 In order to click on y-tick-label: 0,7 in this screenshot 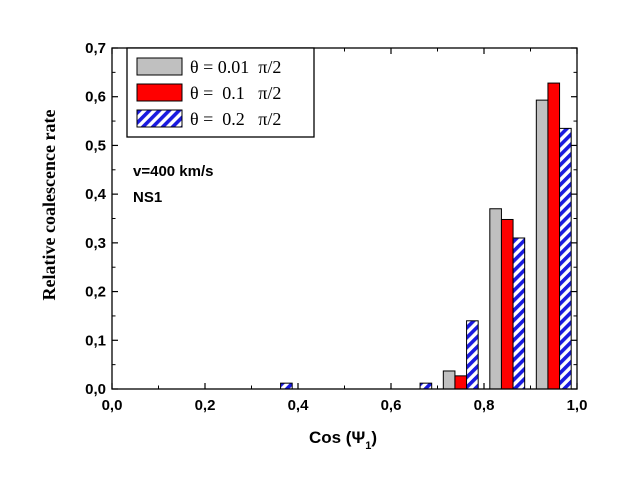, I will do `click(95, 48)`.